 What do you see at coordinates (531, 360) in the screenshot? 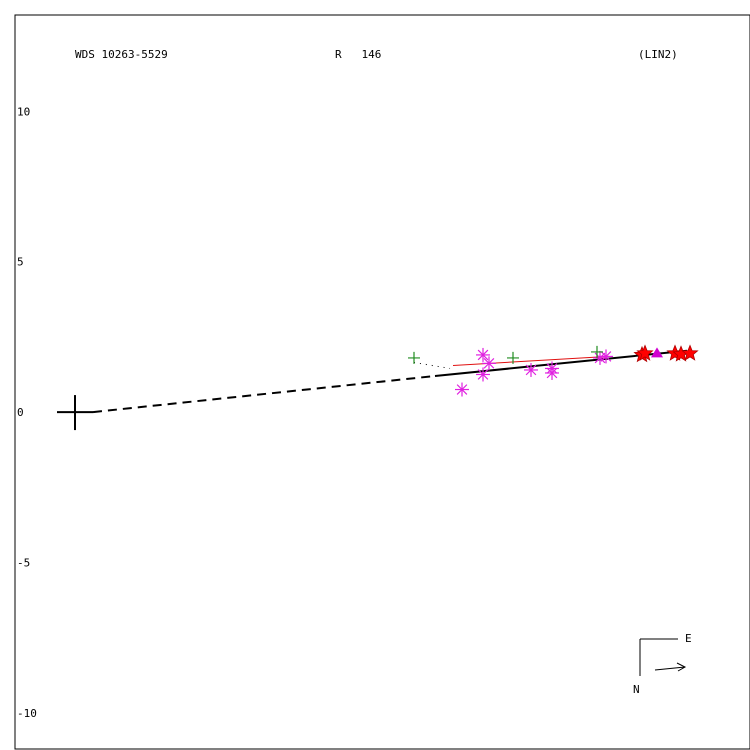
I see `position-angle-line` at bounding box center [531, 360].